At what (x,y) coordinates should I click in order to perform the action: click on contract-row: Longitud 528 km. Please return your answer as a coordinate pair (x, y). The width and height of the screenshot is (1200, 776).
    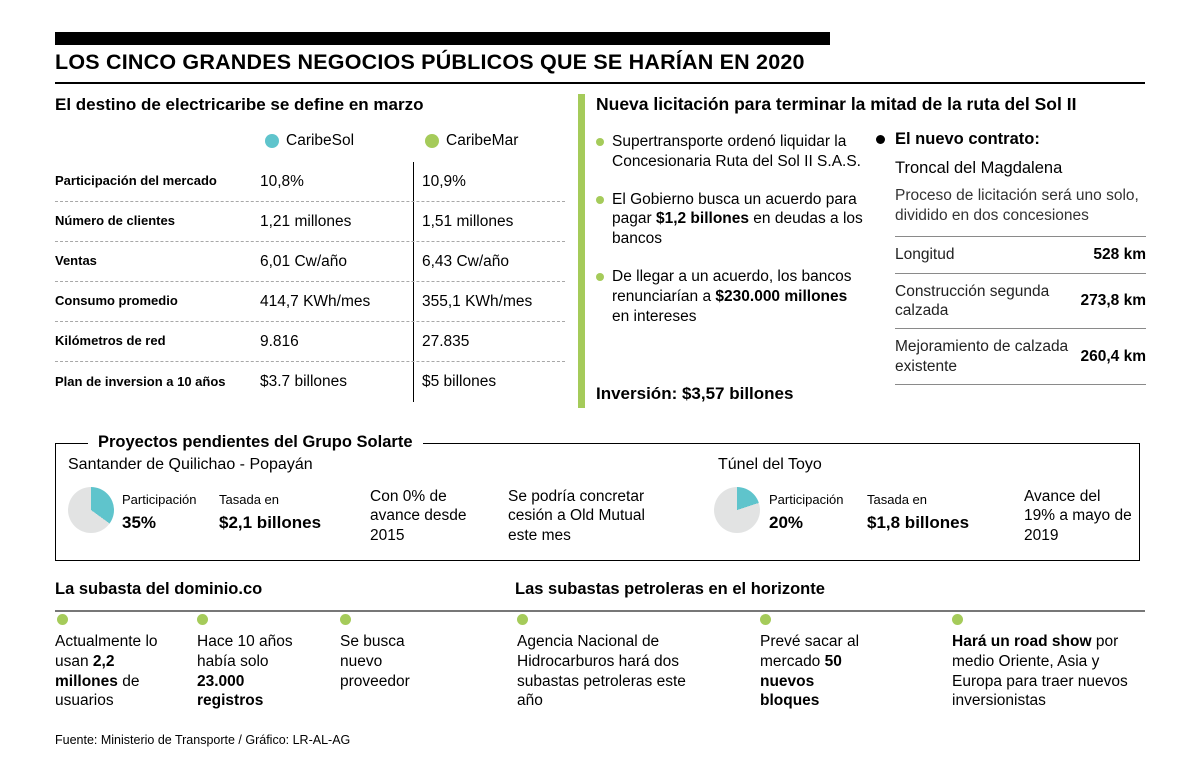
    Looking at the image, I should click on (1020, 255).